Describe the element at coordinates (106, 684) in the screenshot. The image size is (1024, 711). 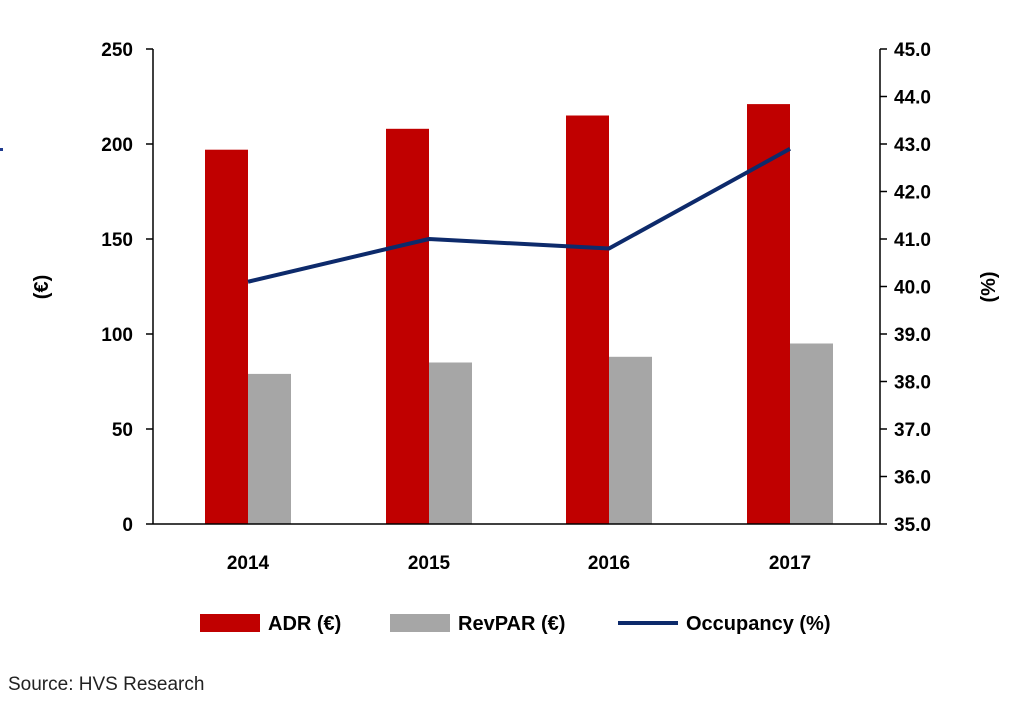
I see `source-note: Source: HVS Research` at that location.